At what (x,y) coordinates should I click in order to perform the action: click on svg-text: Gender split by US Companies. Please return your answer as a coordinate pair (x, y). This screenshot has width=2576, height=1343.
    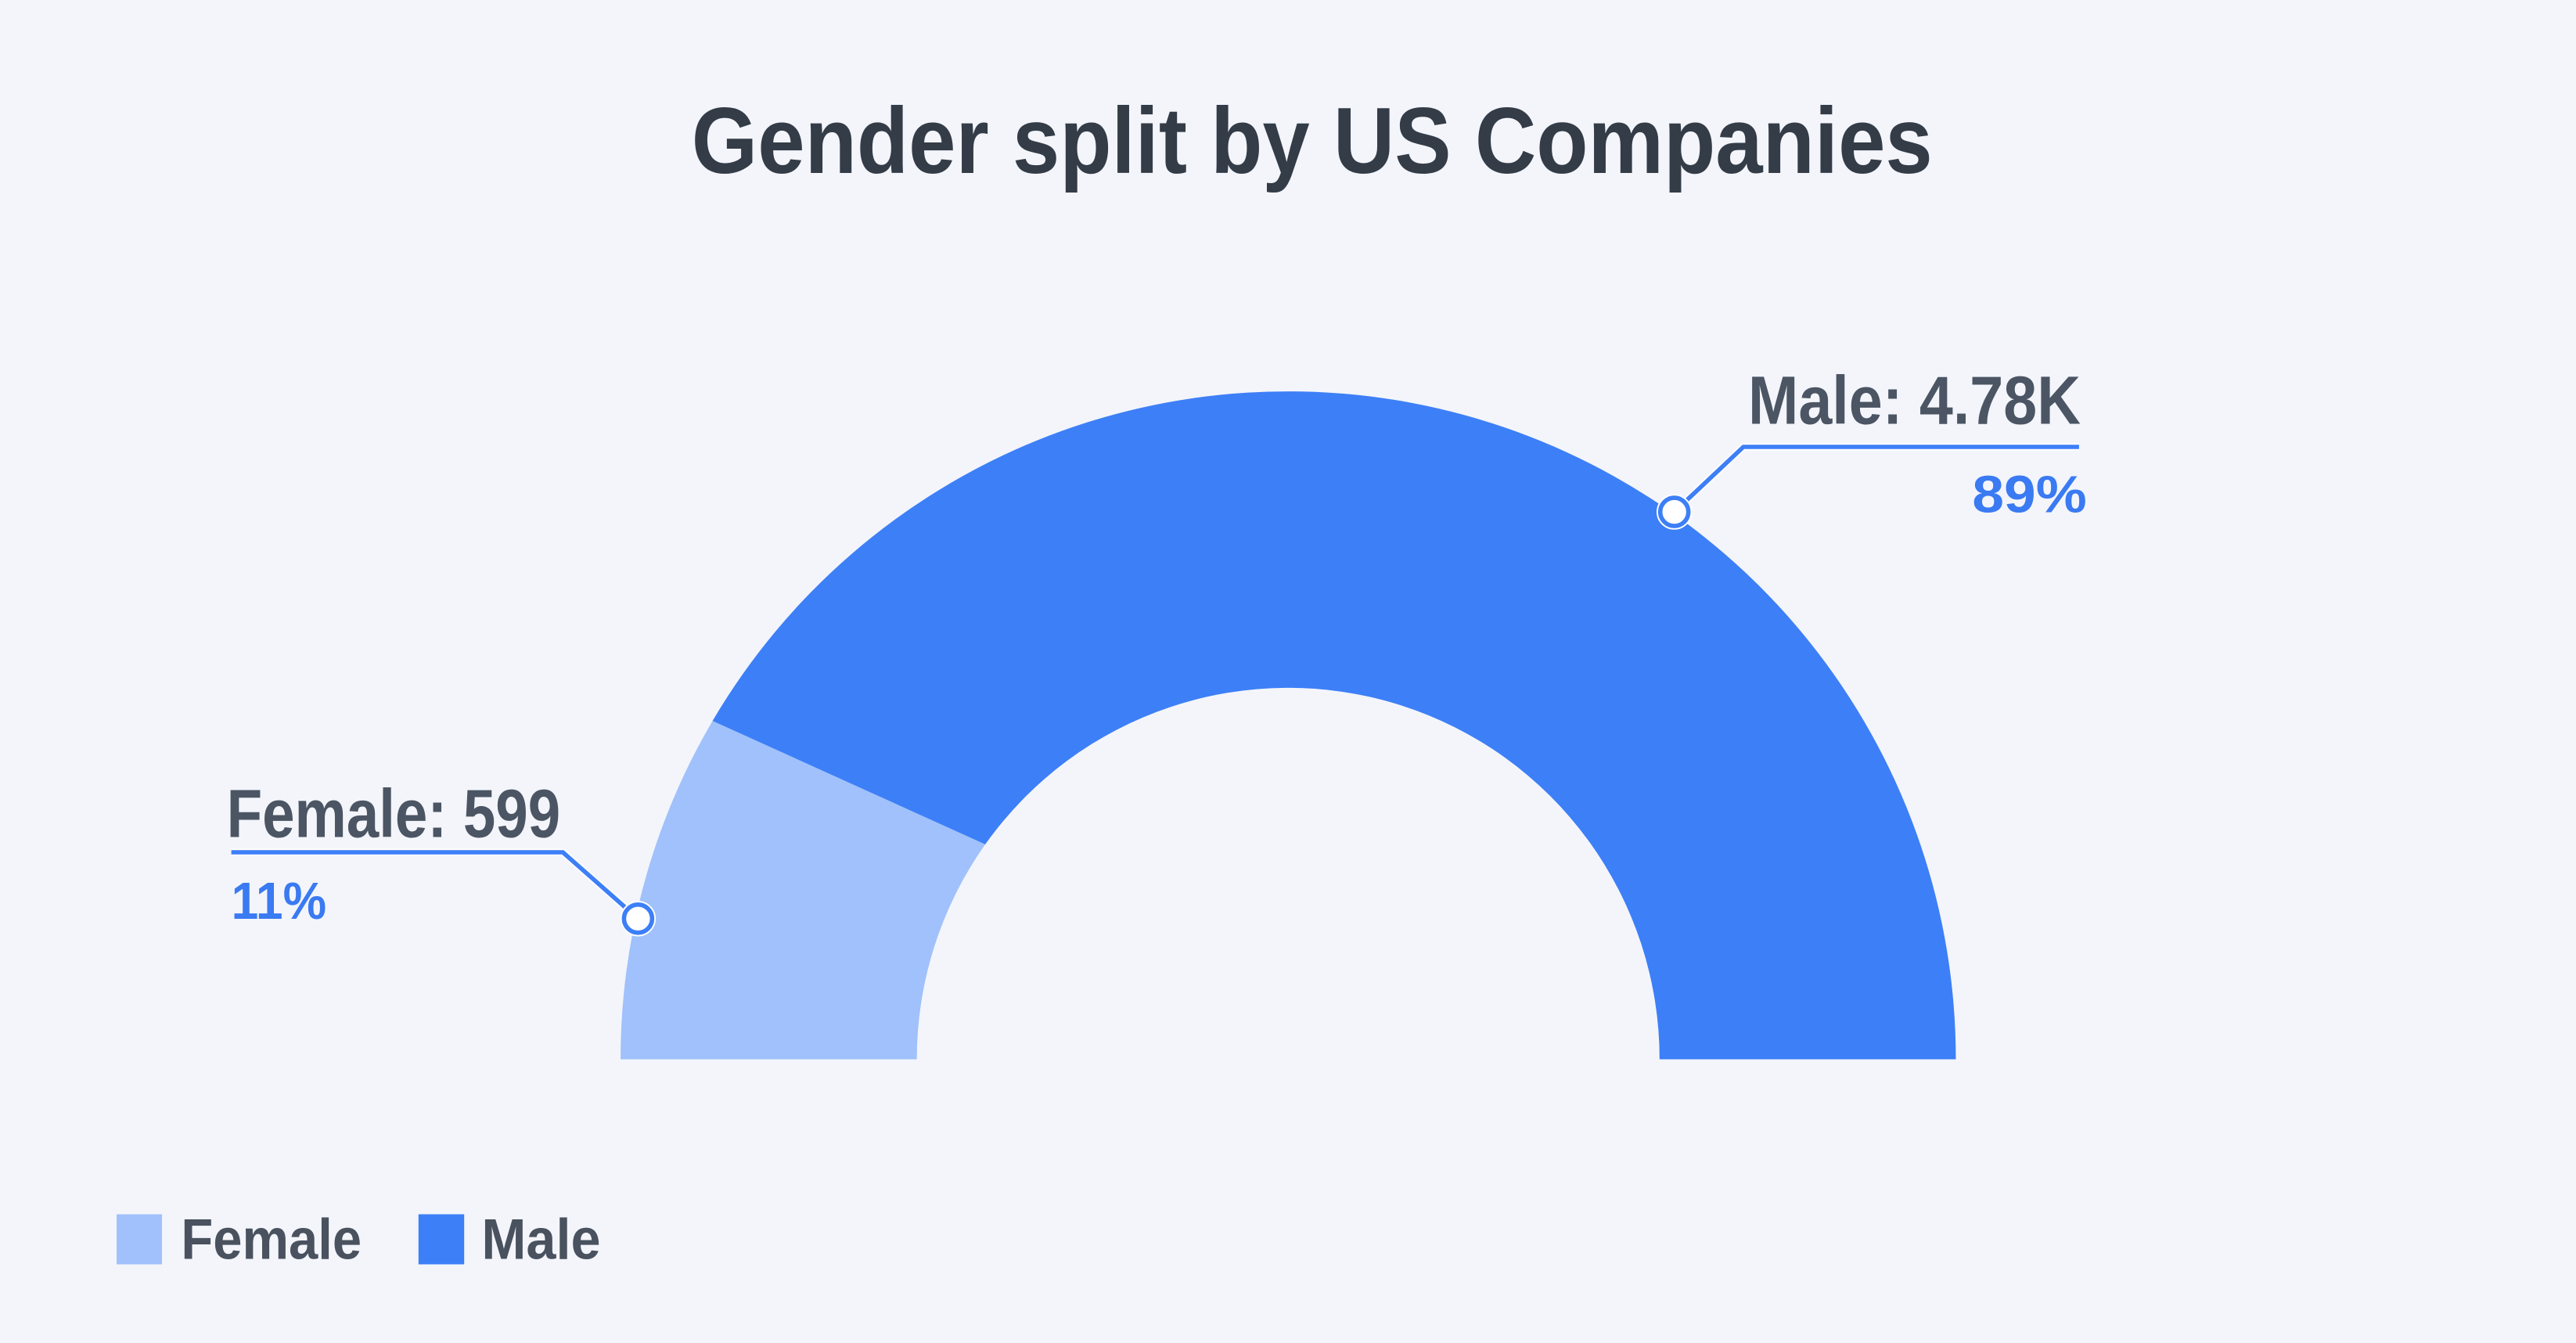
    Looking at the image, I should click on (1313, 140).